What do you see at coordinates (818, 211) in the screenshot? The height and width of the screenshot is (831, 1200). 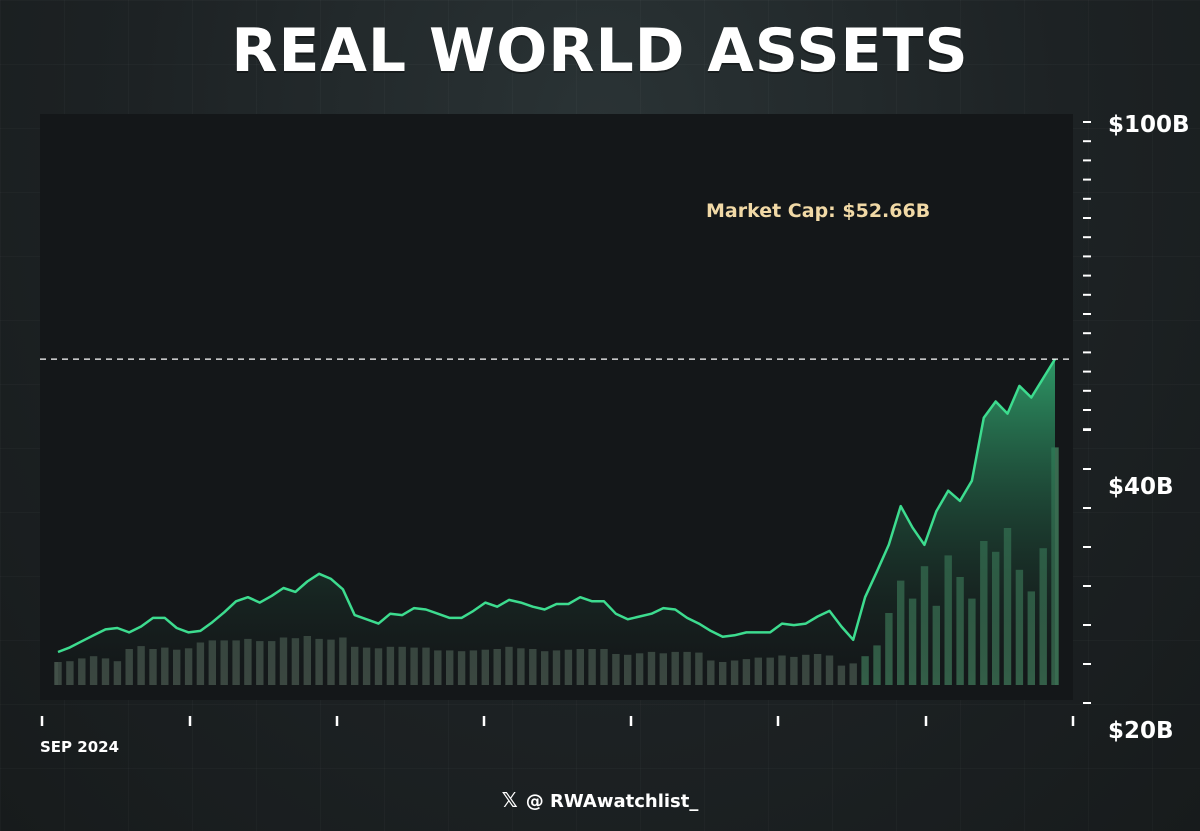 I see `market-cap-label: Market Cap: $52.66B` at bounding box center [818, 211].